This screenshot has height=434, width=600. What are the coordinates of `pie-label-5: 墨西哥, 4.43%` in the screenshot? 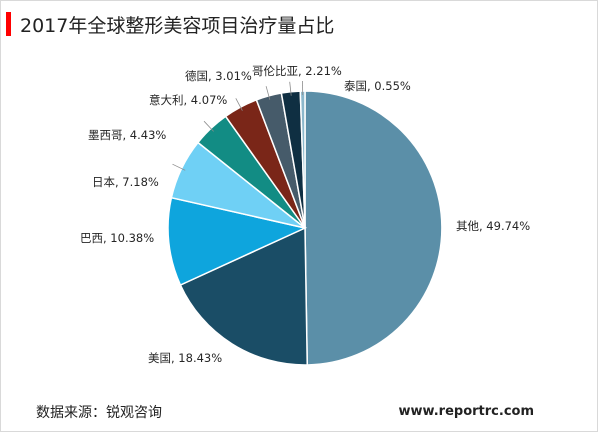 It's located at (127, 135).